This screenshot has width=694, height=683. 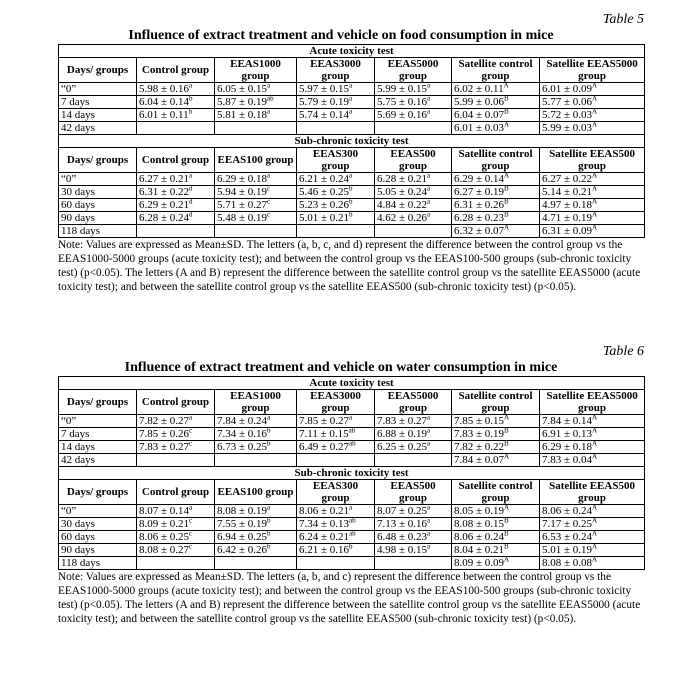 What do you see at coordinates (164, 537) in the screenshot?
I see `cell-value: 8.06 ± 0.25` at bounding box center [164, 537].